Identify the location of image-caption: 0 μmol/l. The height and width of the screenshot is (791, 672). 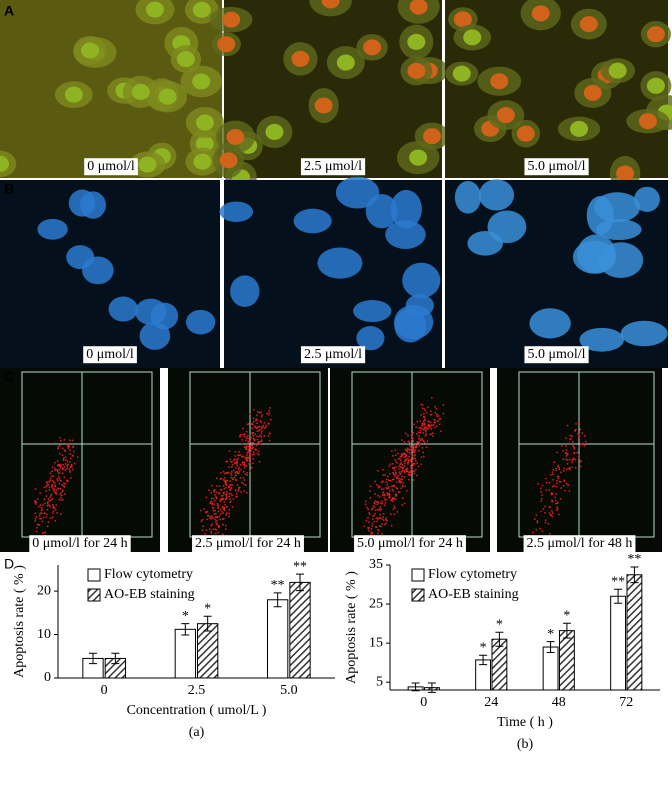
(111, 166).